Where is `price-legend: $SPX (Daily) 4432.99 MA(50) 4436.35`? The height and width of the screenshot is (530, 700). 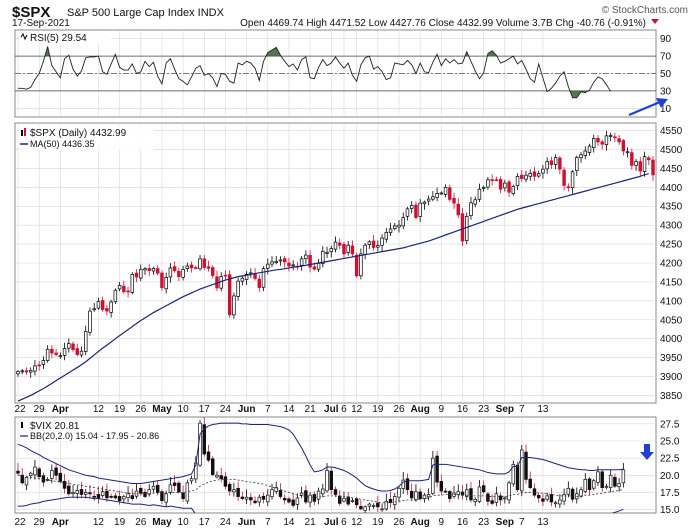 price-legend: $SPX (Daily) 4432.99 MA(50) 4436.35 is located at coordinates (86, 138).